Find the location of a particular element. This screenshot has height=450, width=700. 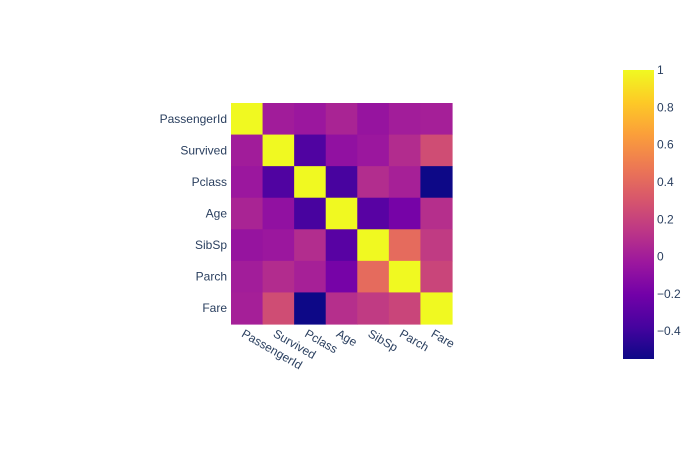

heatmap-cell-Parch-Survived is located at coordinates (278, 277).